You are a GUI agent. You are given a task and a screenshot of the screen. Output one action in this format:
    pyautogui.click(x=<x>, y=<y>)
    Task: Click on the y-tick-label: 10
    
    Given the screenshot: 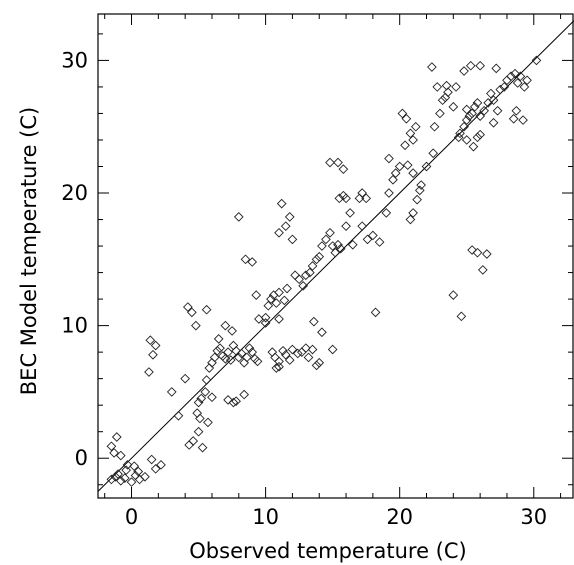 What is the action you would take?
    pyautogui.click(x=74, y=326)
    